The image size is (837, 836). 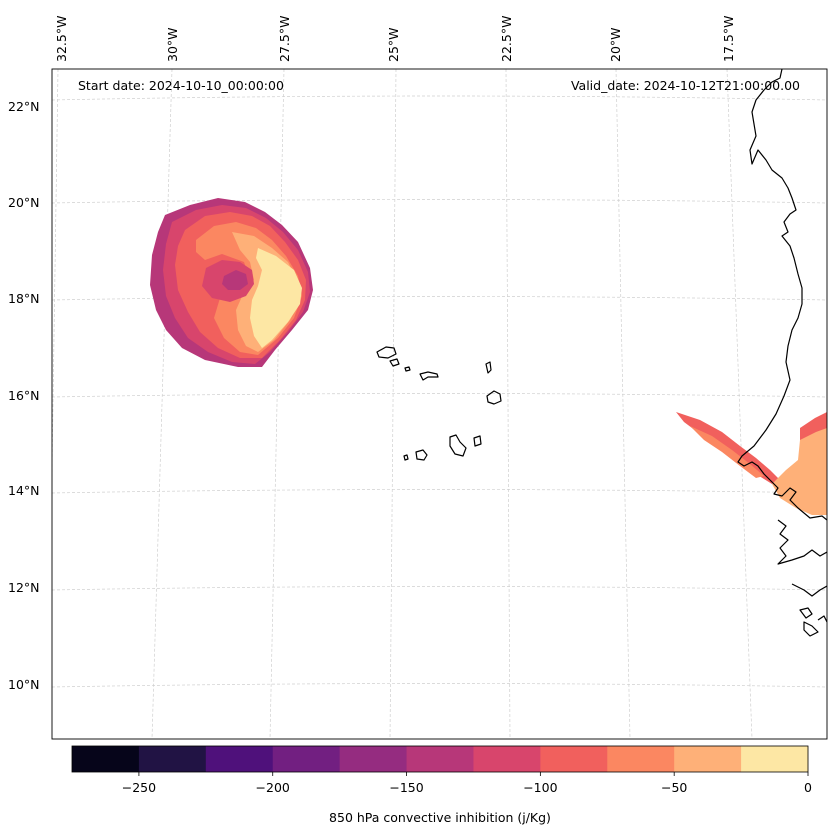 I want to click on coast-mauritania-senegal, so click(x=770, y=275).